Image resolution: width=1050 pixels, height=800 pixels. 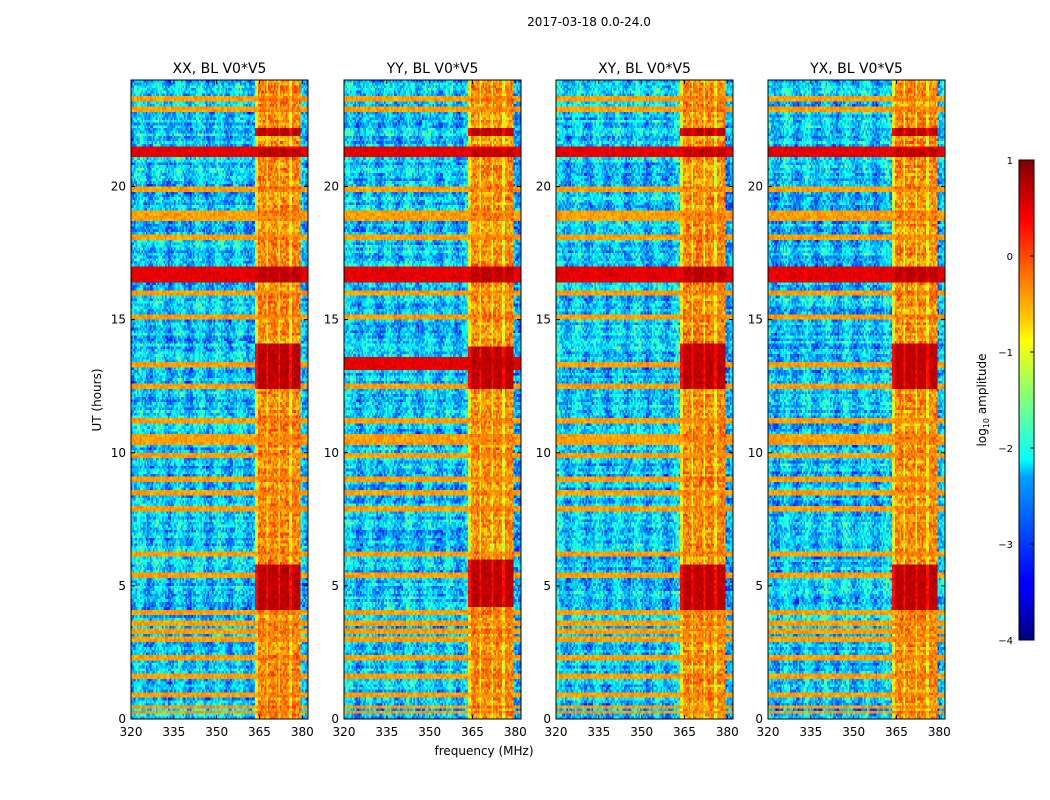 What do you see at coordinates (432, 69) in the screenshot?
I see `panel-title: YY, BL V0*V5` at bounding box center [432, 69].